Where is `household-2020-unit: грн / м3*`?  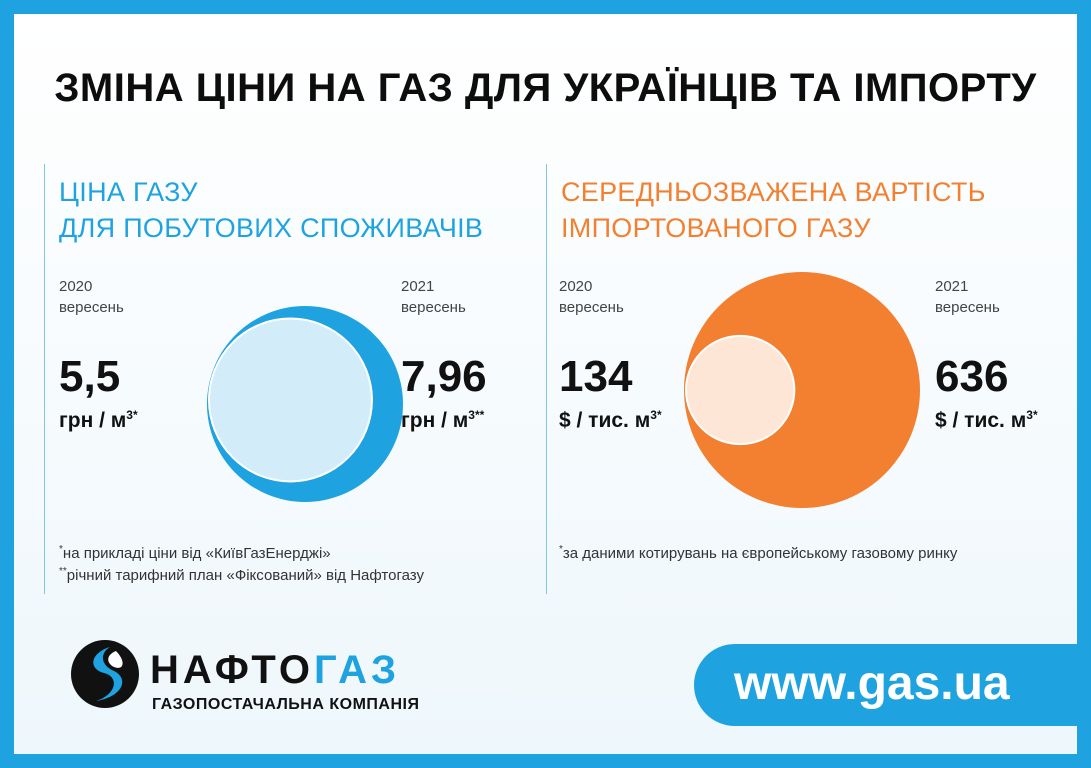 household-2020-unit: грн / м3* is located at coordinates (98, 420).